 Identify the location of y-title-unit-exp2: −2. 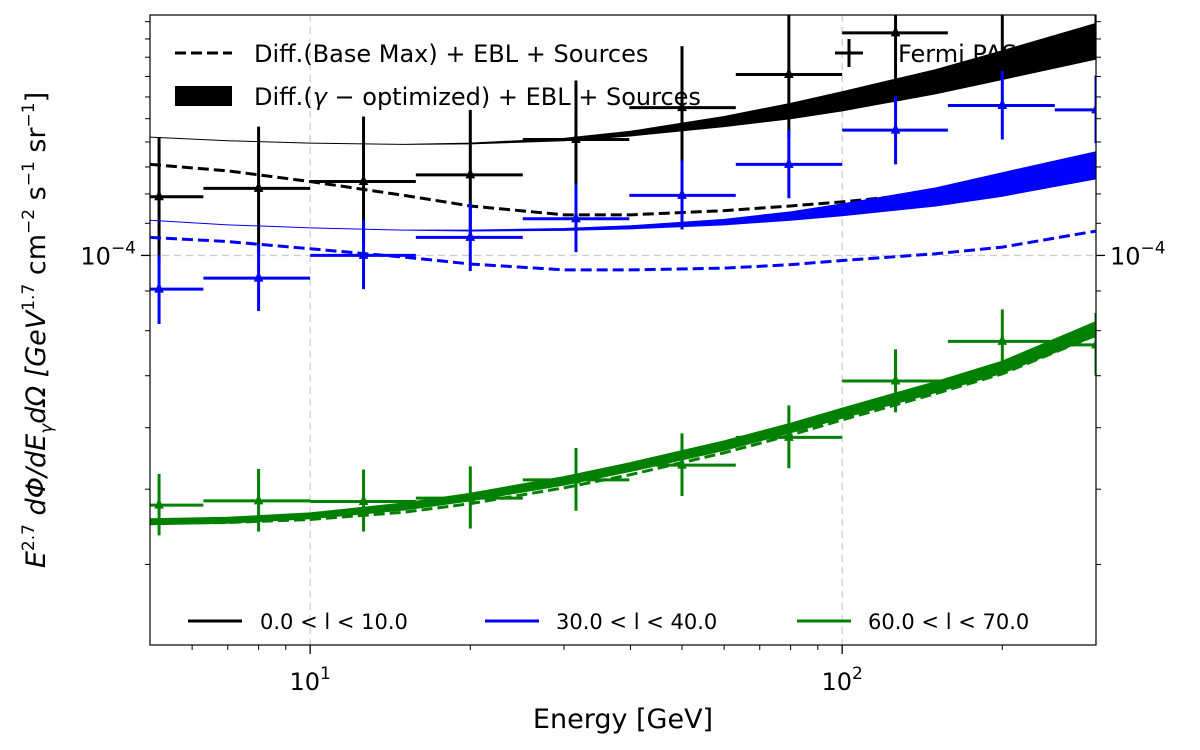
(29, 221).